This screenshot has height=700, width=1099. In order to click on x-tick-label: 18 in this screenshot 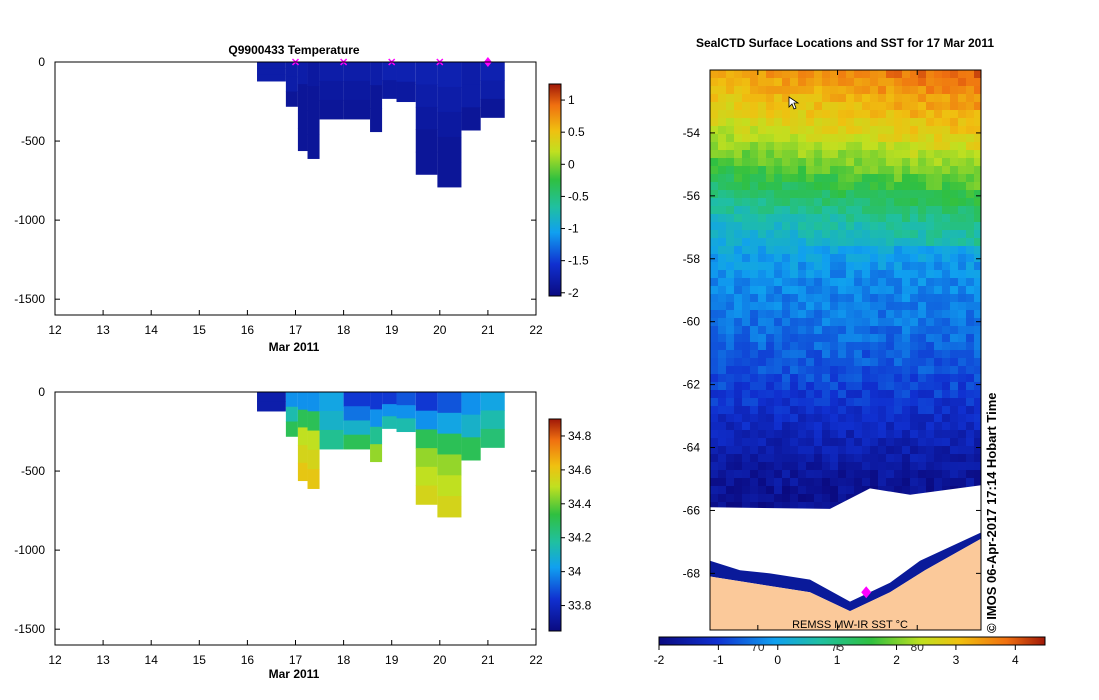, I will do `click(344, 660)`.